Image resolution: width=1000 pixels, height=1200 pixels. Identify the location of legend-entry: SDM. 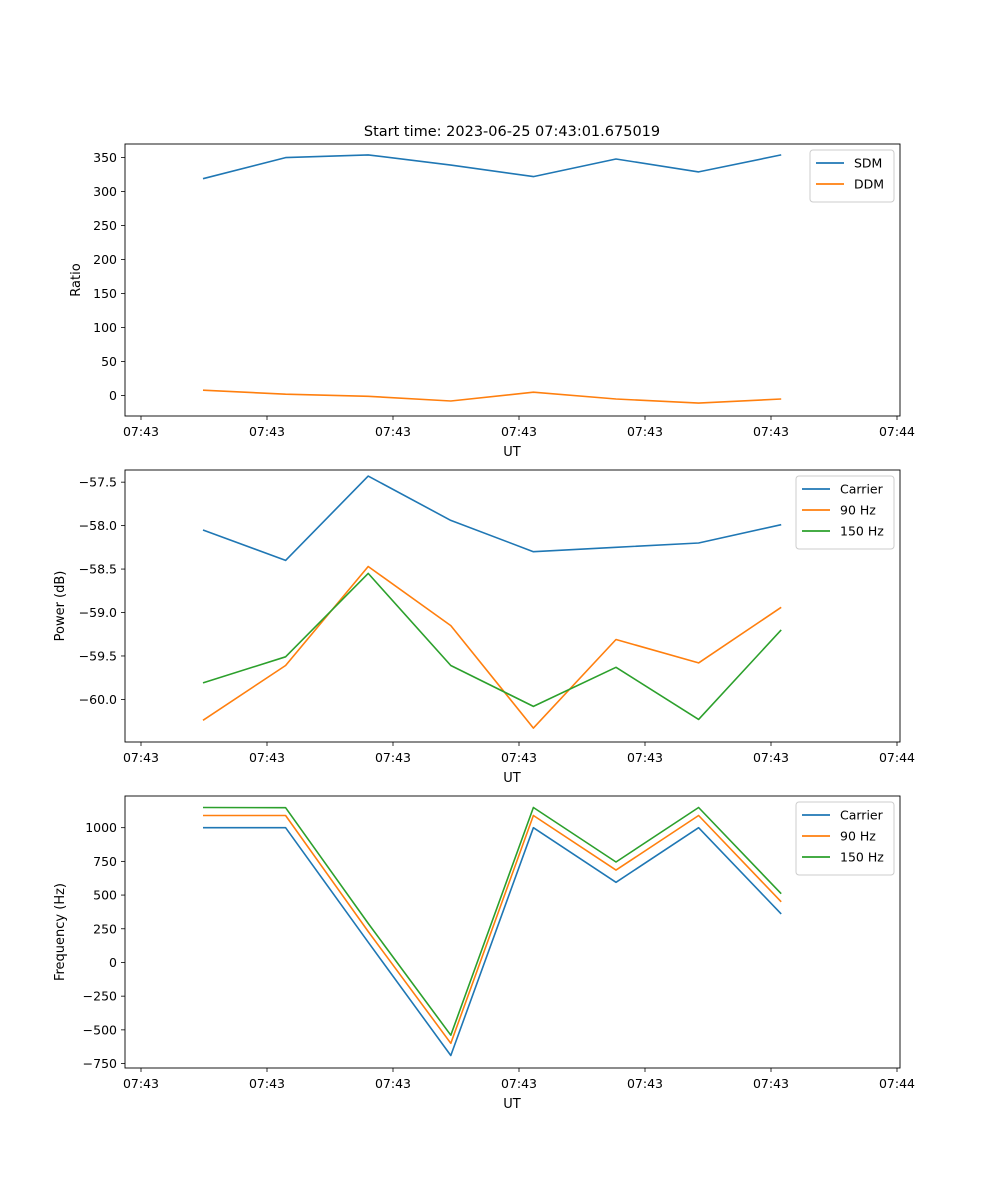
(868, 163).